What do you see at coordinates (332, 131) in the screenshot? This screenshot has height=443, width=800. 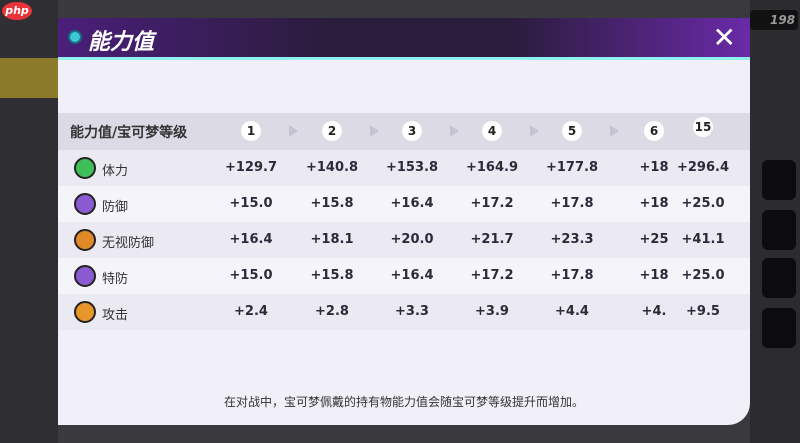 I see `level-badge: 2` at bounding box center [332, 131].